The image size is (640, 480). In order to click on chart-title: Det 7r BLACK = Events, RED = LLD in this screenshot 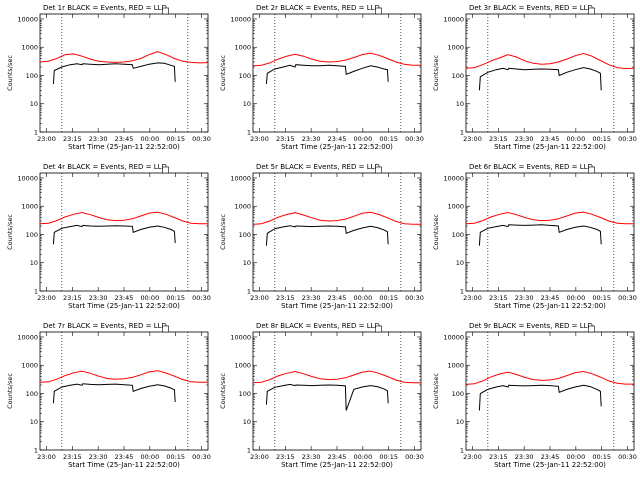, I will do `click(105, 326)`.